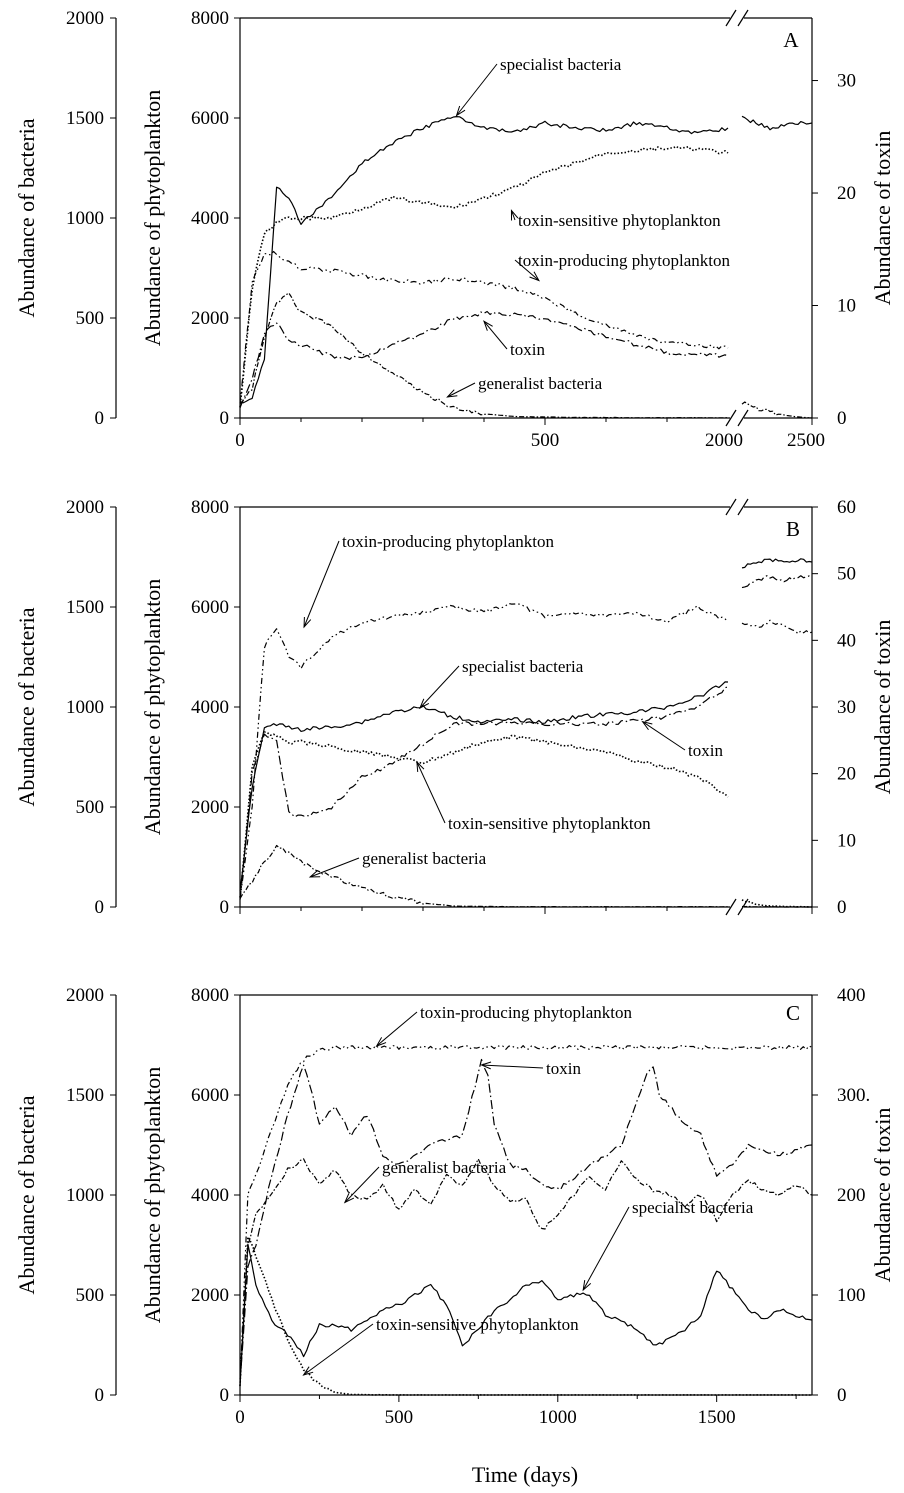 Image resolution: width=904 pixels, height=1493 pixels. I want to click on x-tick-label: 0, so click(240, 1417).